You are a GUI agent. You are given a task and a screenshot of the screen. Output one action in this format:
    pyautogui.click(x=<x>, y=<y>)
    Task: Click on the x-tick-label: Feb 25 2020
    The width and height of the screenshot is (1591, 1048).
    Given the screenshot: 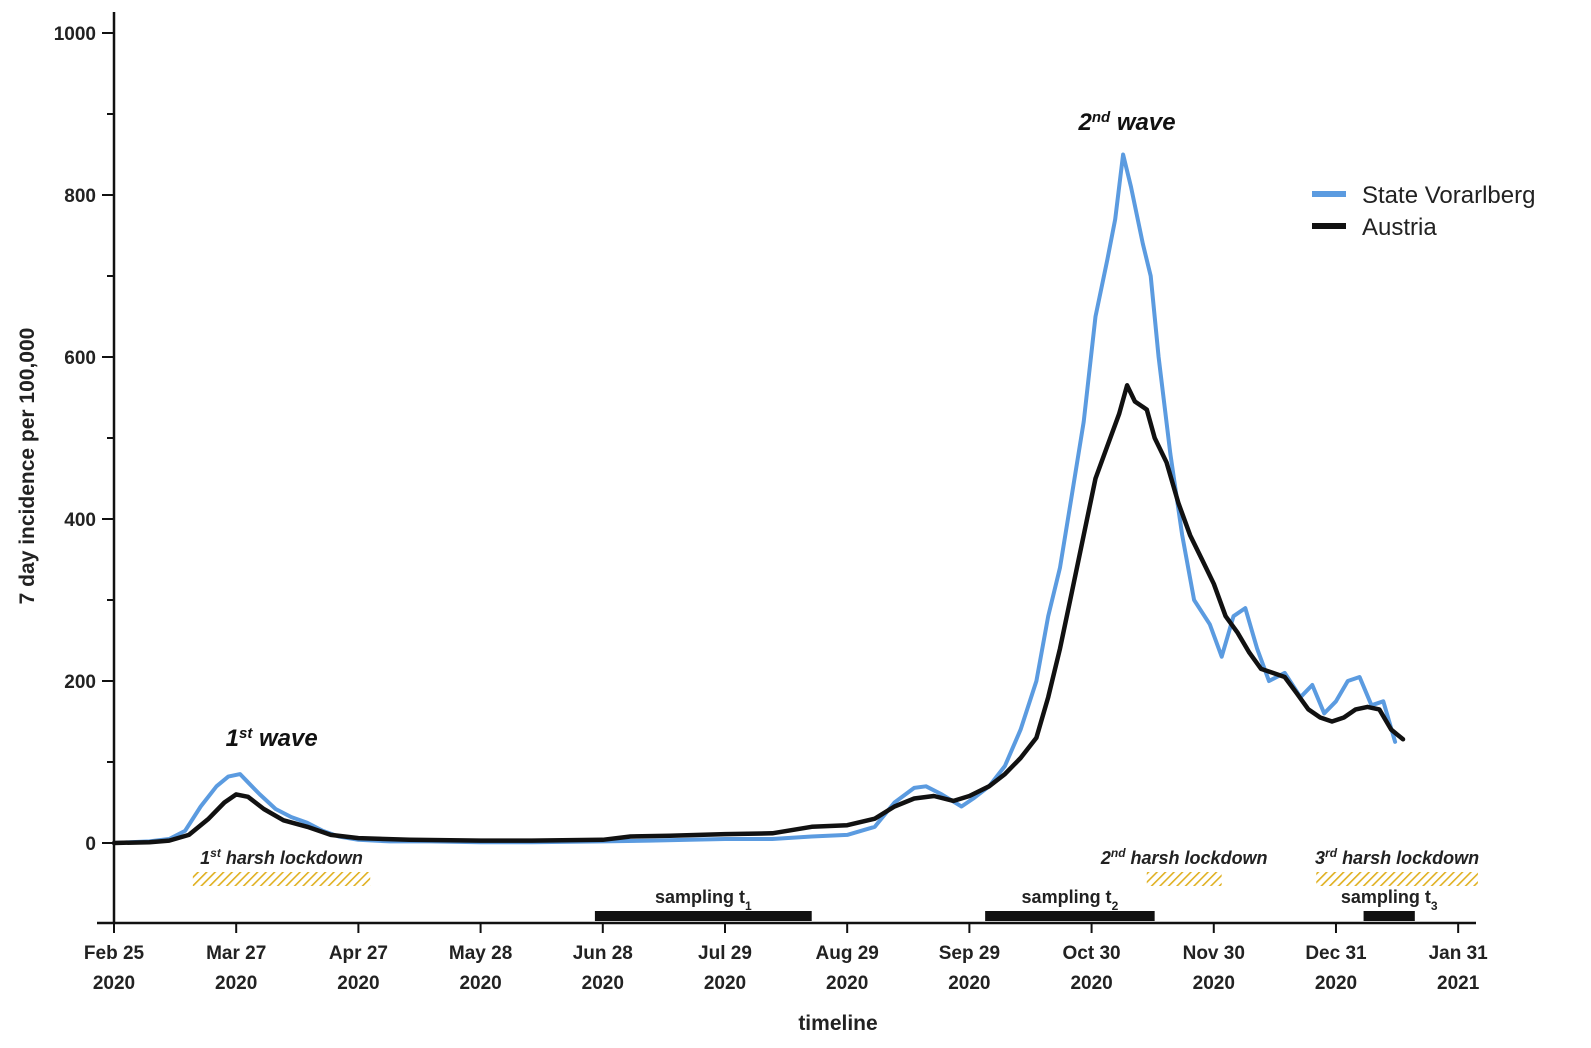 What is the action you would take?
    pyautogui.click(x=114, y=968)
    